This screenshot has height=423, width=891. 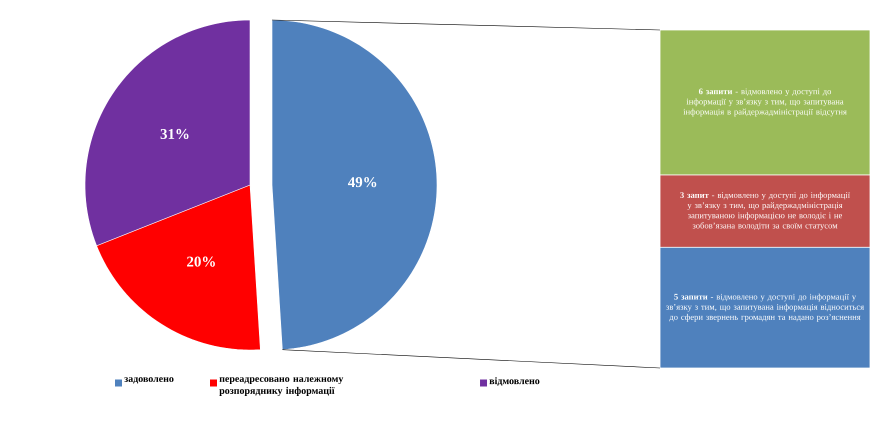 What do you see at coordinates (765, 102) in the screenshot?
I see `data-label: 6 запити - відмовлено у доступі до інформації у зв’язку з тим, що запитувана інформація в райдержадміністрації відсутня` at bounding box center [765, 102].